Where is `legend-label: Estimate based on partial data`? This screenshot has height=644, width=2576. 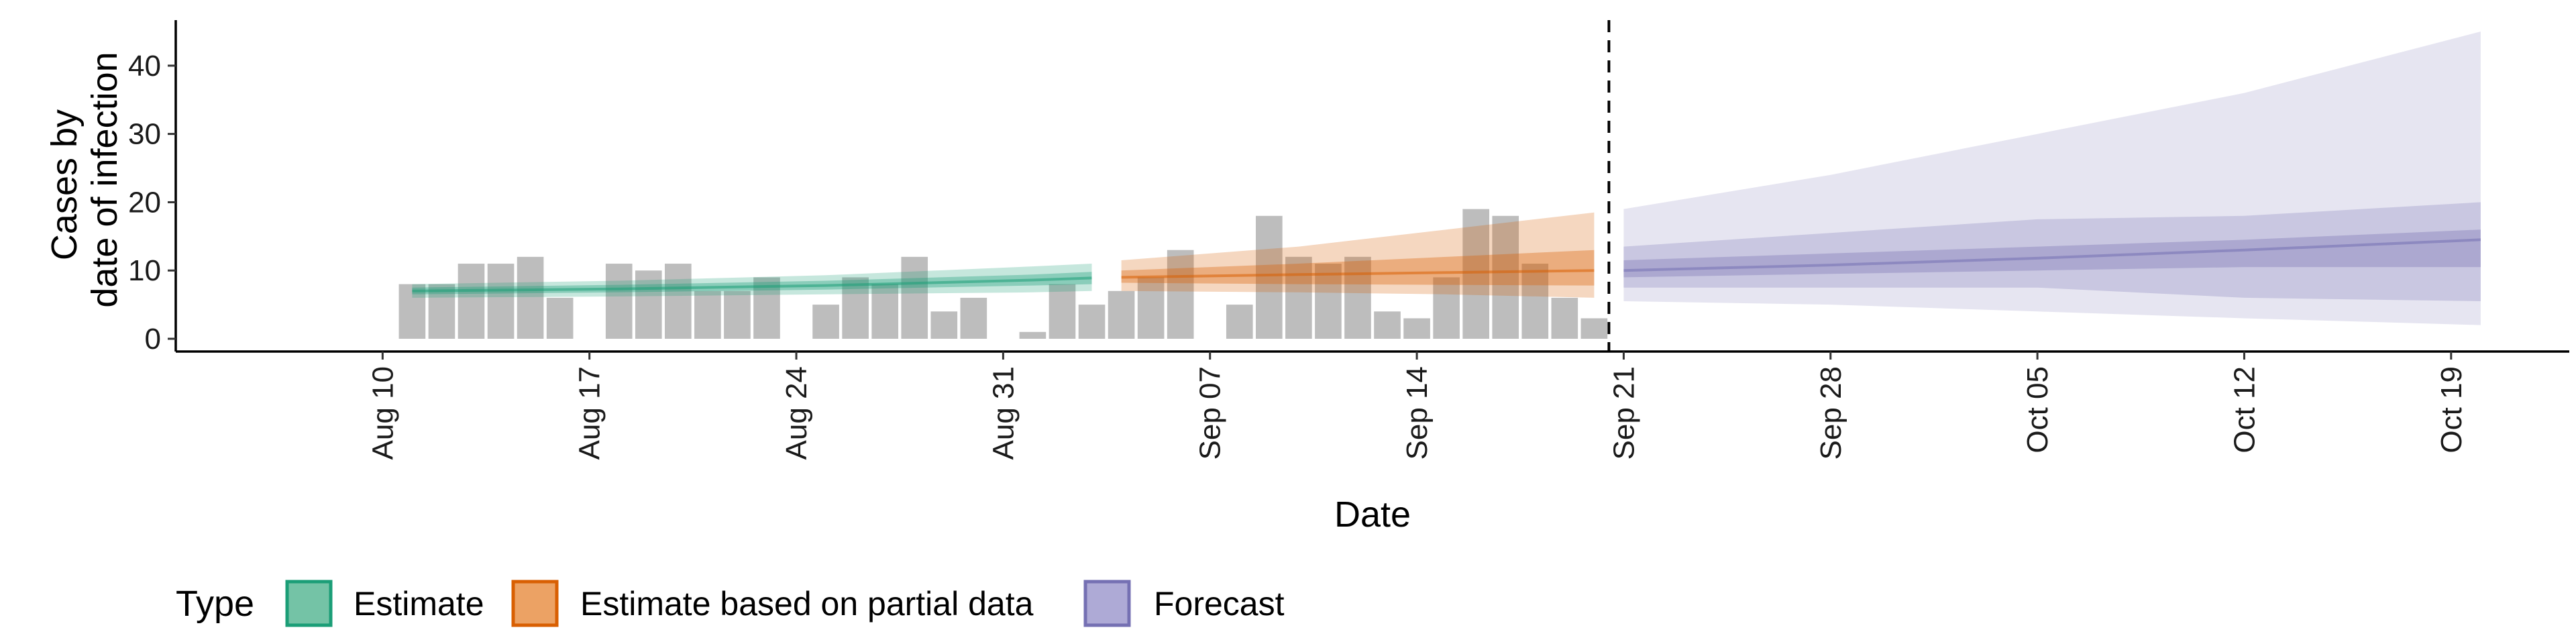 legend-label: Estimate based on partial data is located at coordinates (807, 604).